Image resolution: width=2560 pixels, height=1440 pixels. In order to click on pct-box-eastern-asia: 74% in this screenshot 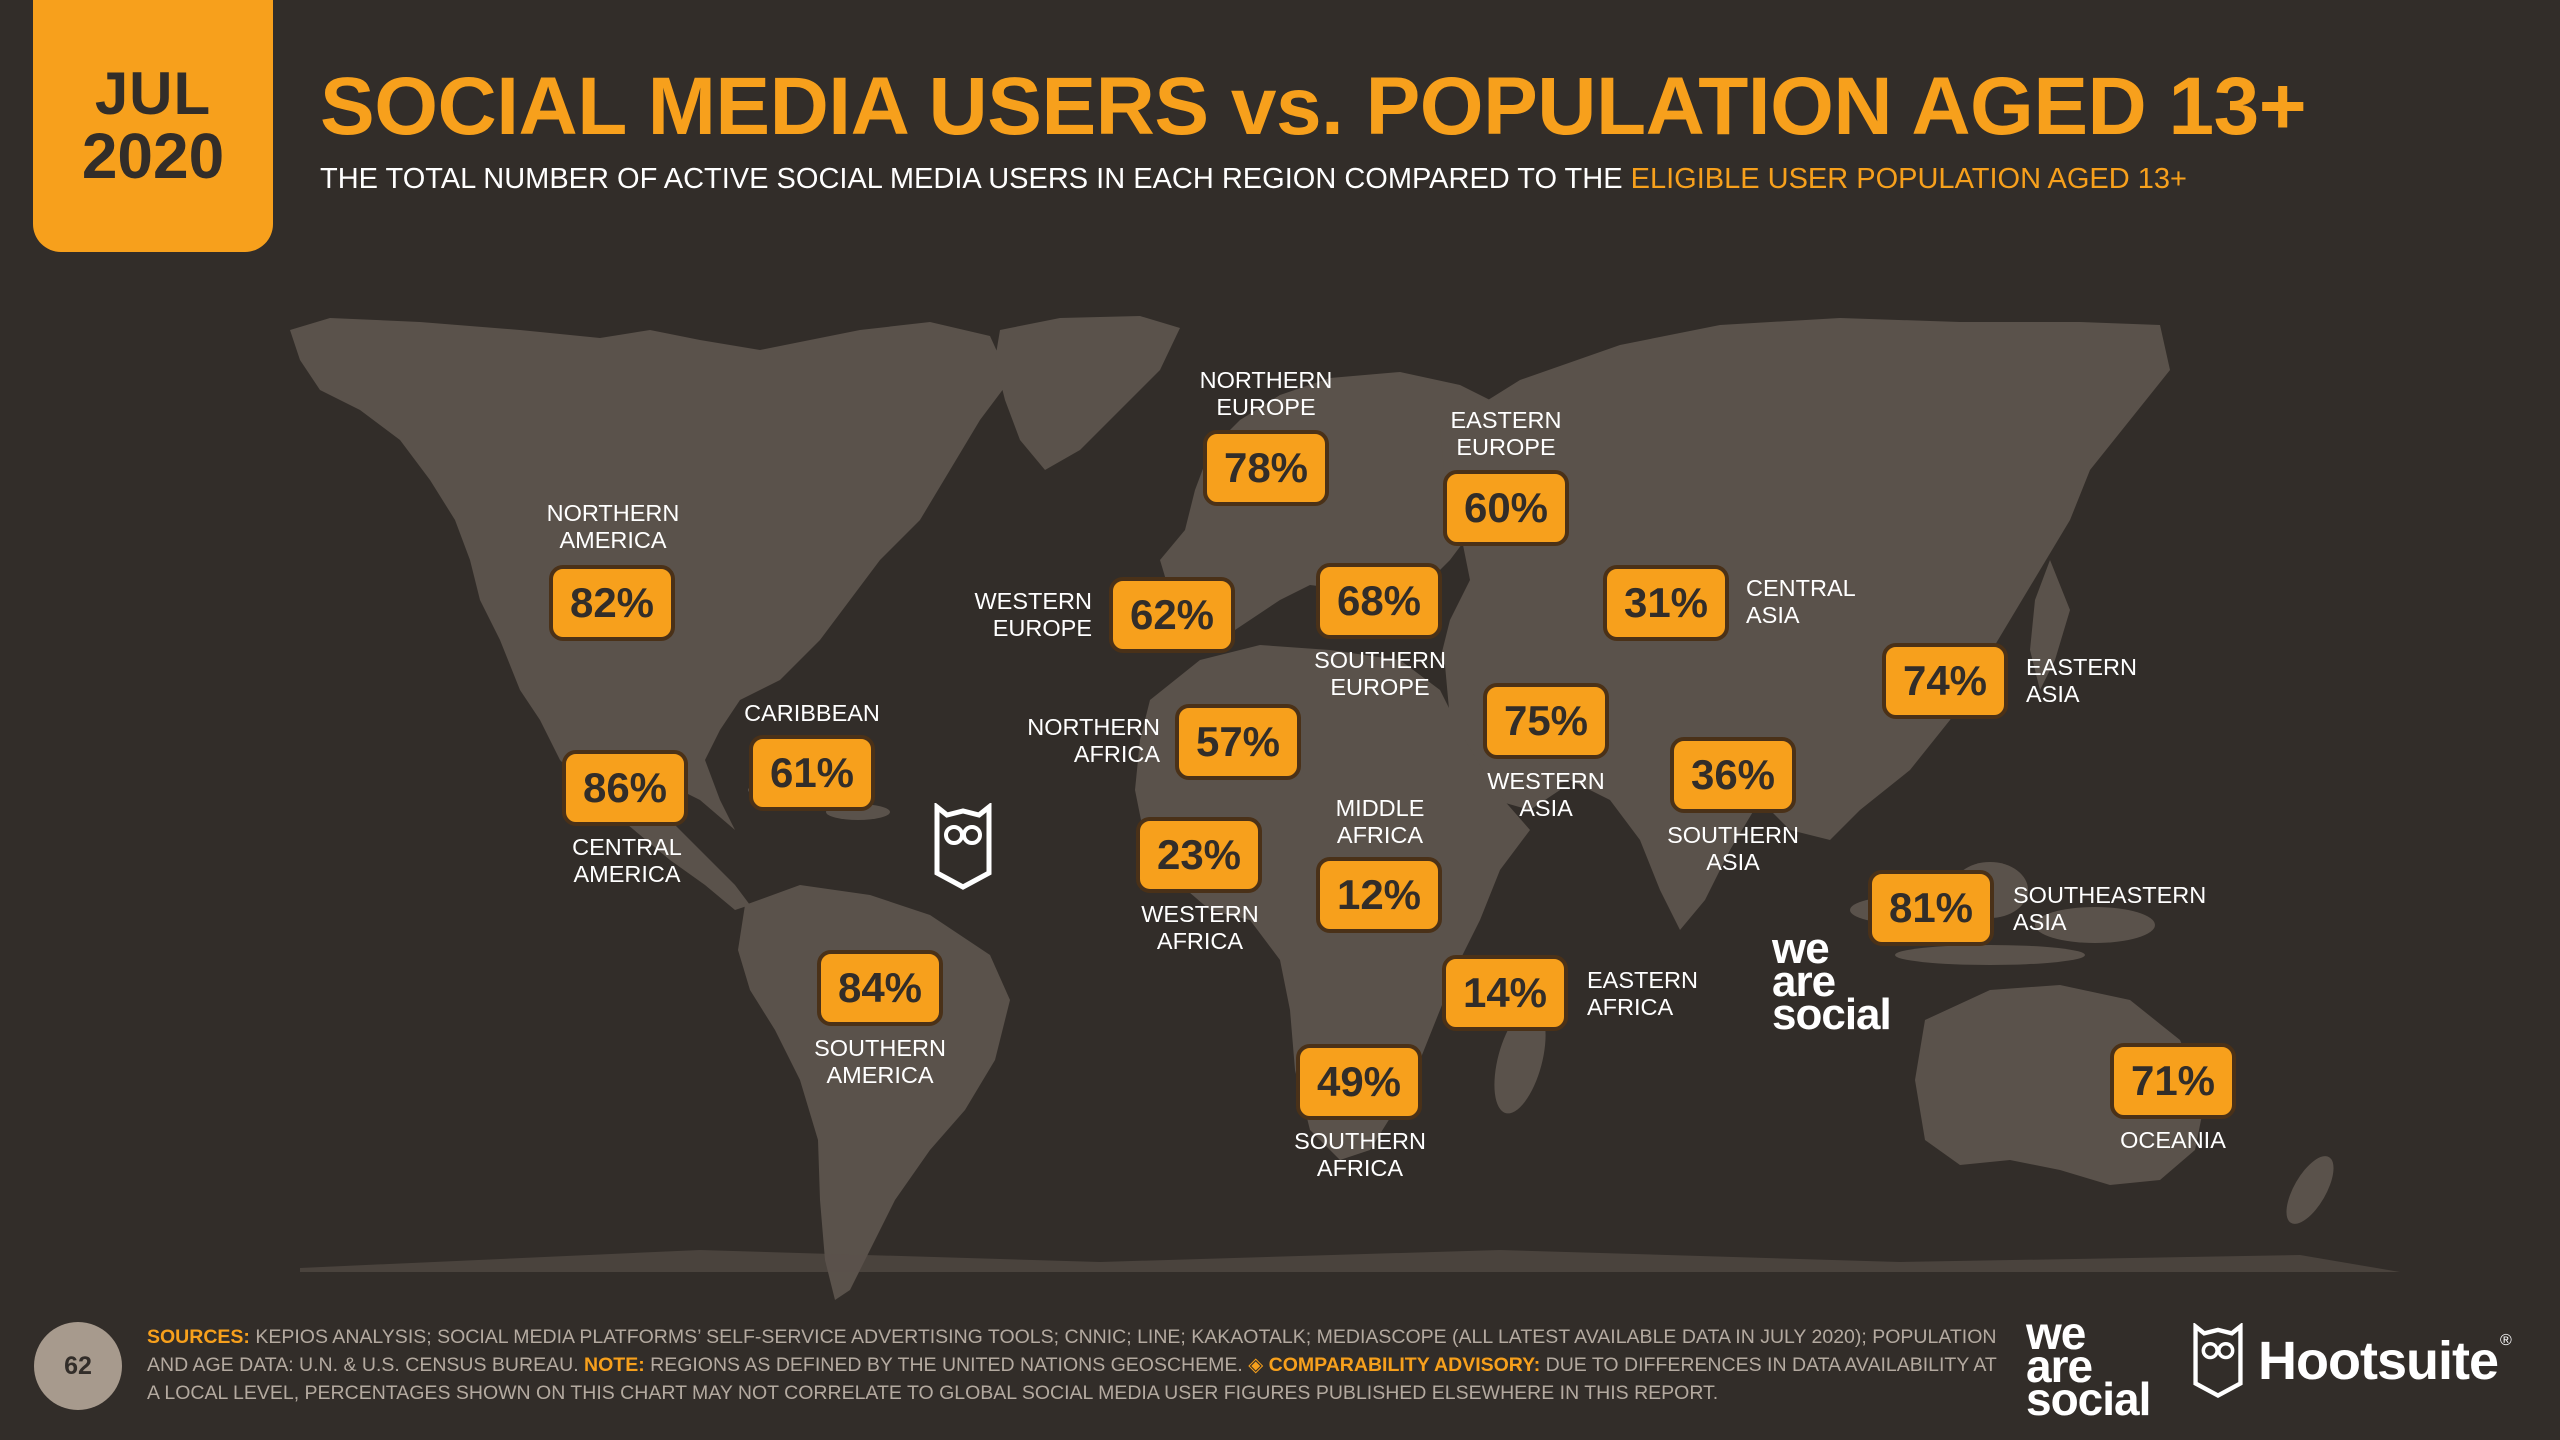, I will do `click(1945, 681)`.